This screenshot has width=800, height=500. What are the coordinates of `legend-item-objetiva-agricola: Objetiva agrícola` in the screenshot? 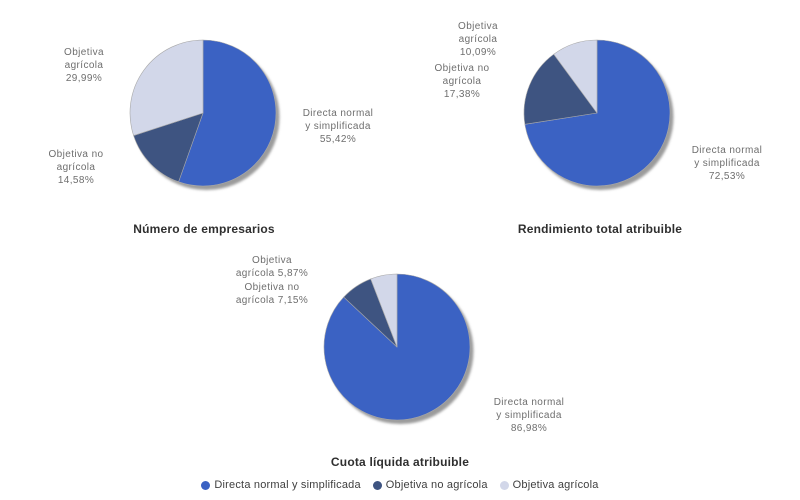 It's located at (549, 485).